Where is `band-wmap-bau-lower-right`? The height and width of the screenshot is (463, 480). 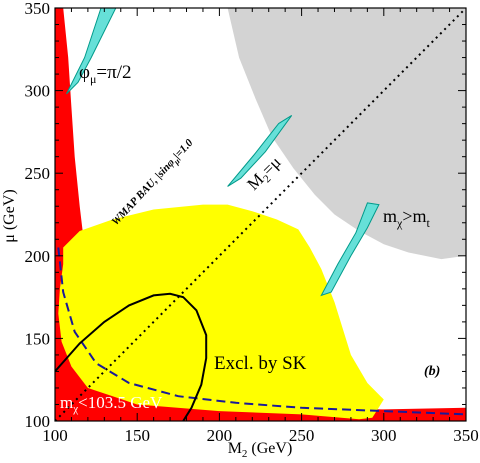 band-wmap-bau-lower-right is located at coordinates (350, 249).